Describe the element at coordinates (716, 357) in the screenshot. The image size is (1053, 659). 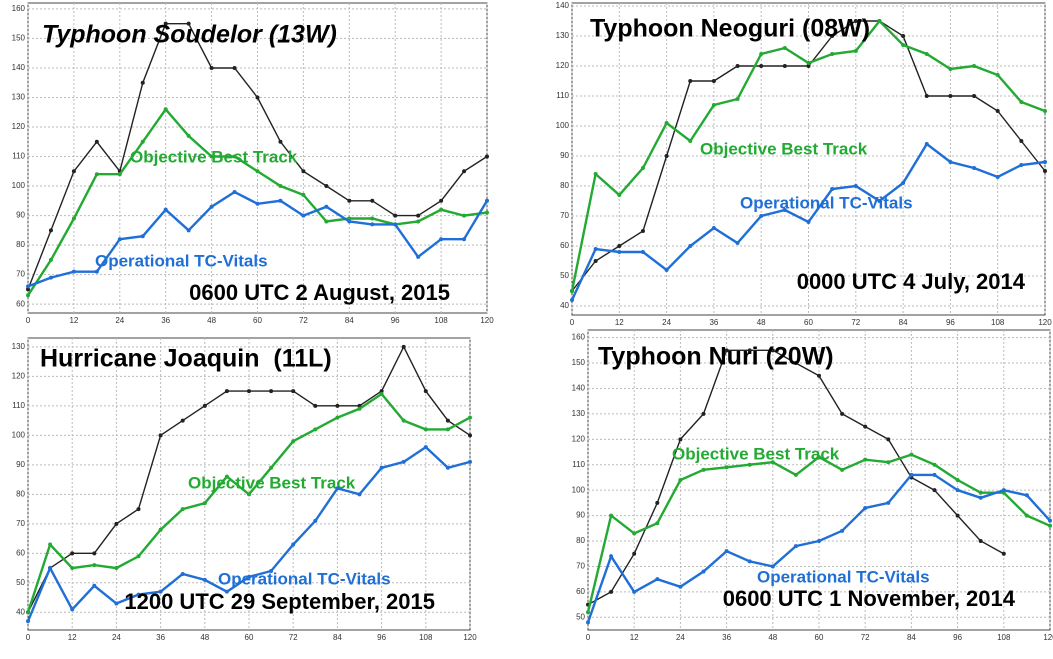
I see `chart-title: Typhoon Nuri (20W)` at that location.